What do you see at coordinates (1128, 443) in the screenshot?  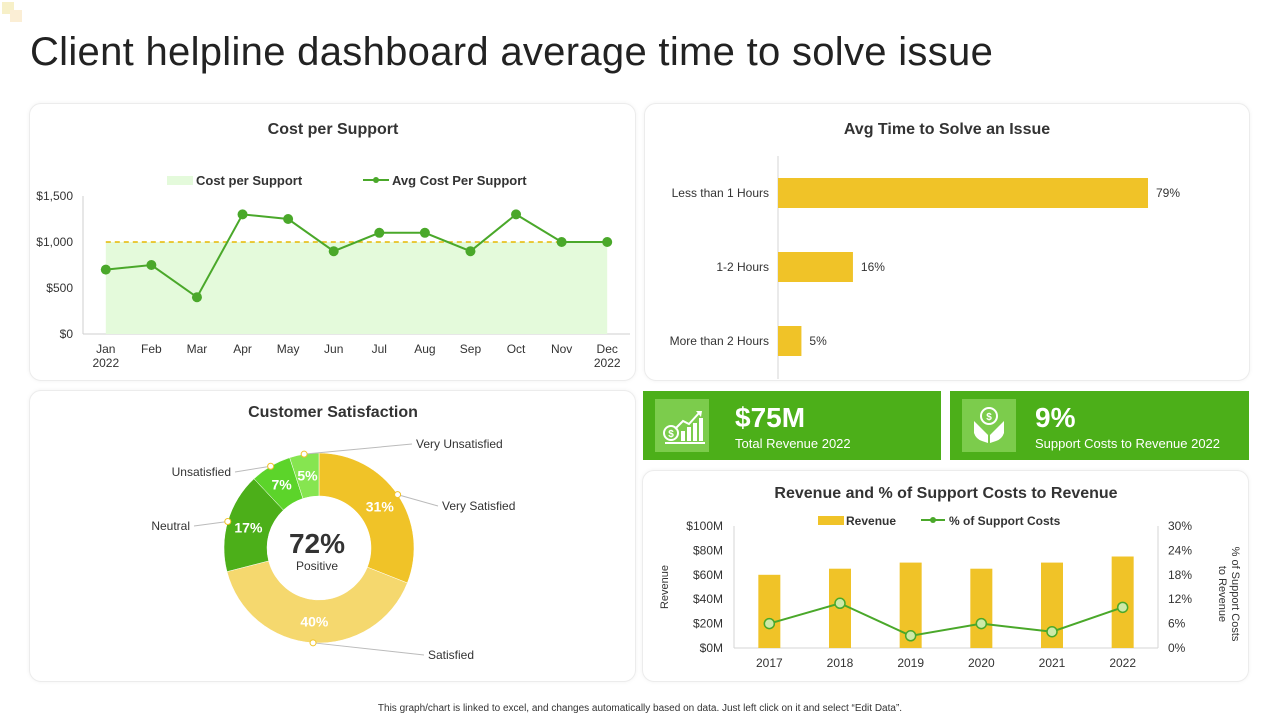 I see `kpi-label: Support Costs to Revenue 2022` at bounding box center [1128, 443].